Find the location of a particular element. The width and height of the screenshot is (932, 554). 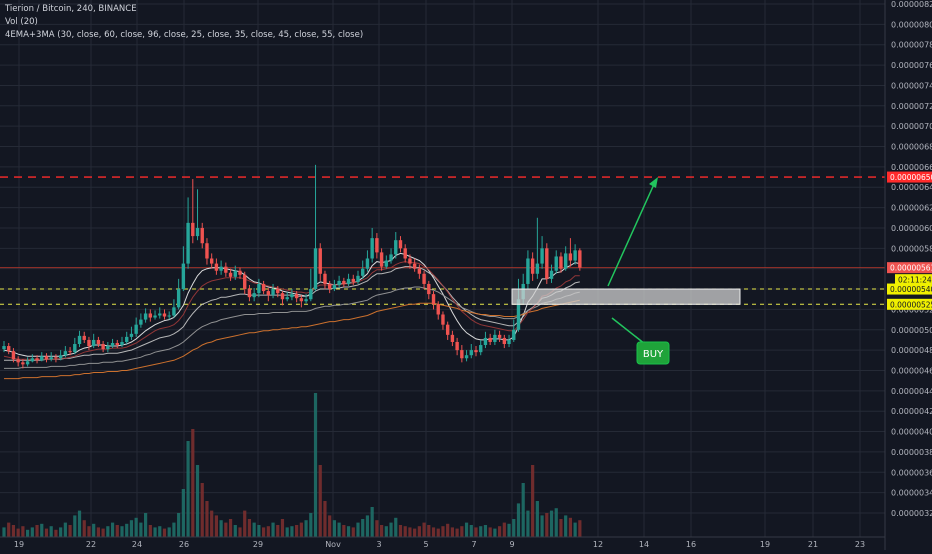

x-tick-label: 5 is located at coordinates (425, 544).